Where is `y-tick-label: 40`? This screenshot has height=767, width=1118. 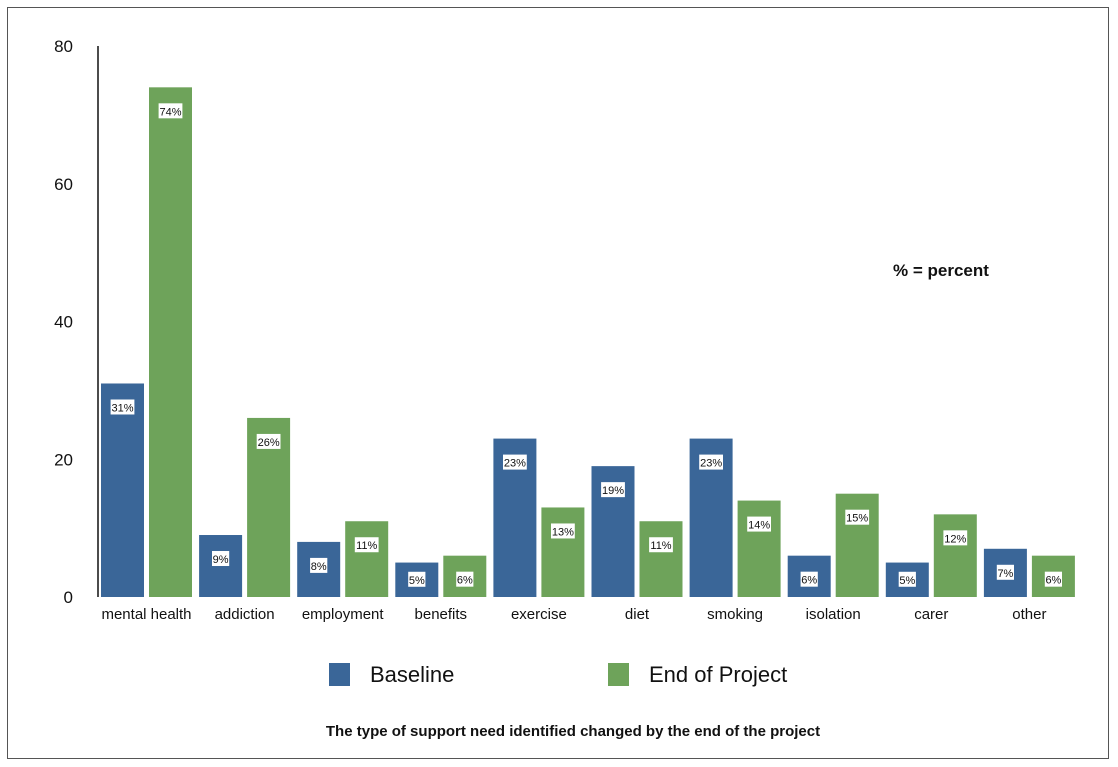 y-tick-label: 40 is located at coordinates (63, 322).